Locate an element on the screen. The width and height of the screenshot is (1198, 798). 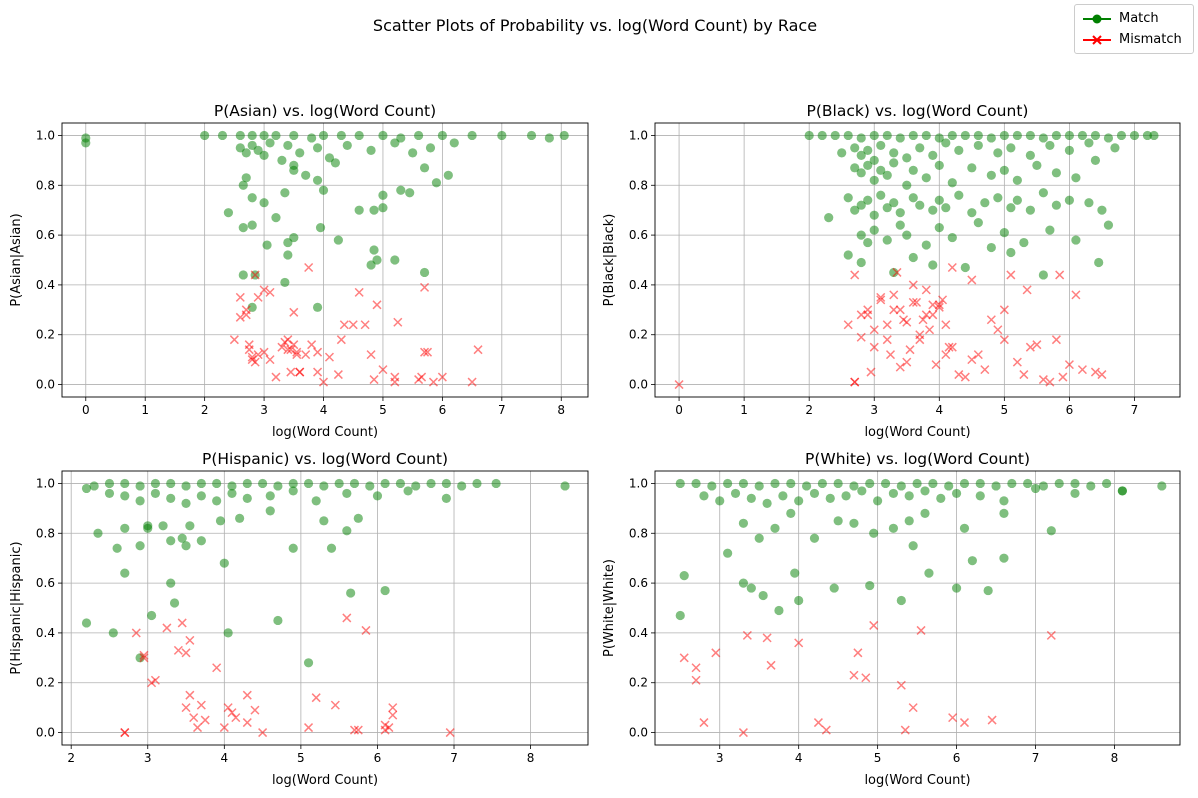
legend-label-mismatch: Mismatch is located at coordinates (1150, 39).